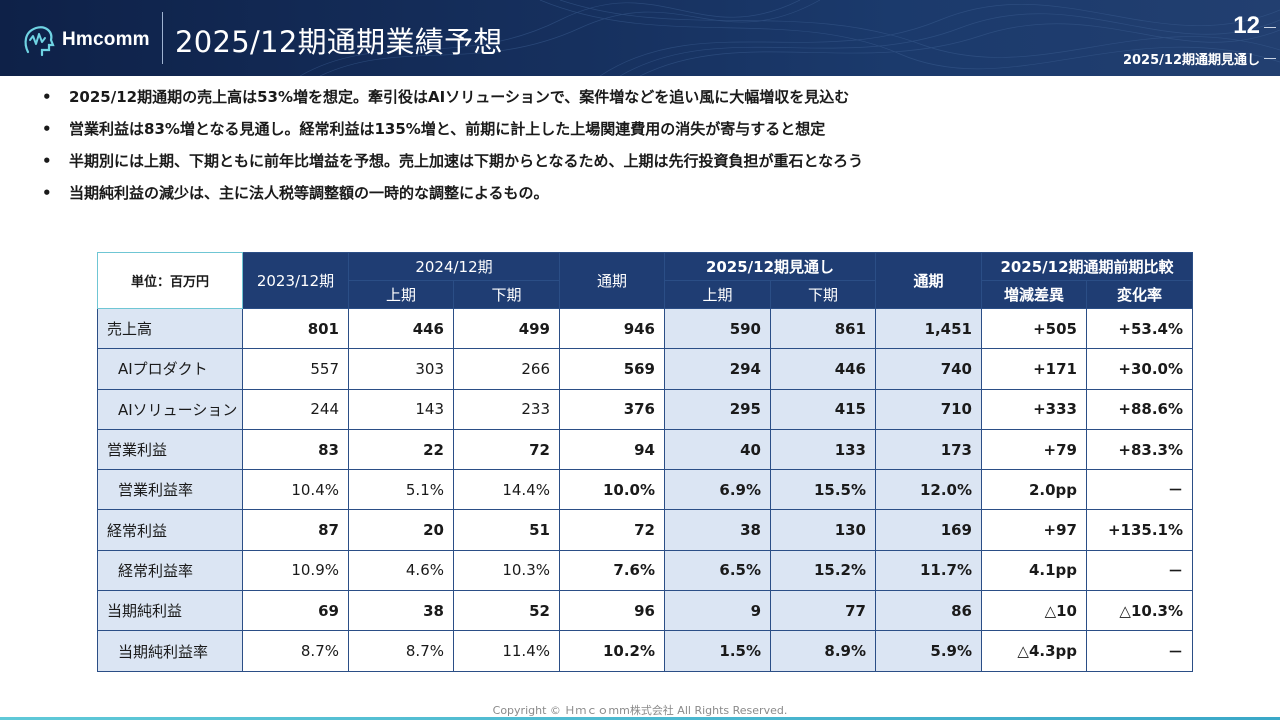 This screenshot has height=720, width=1280. What do you see at coordinates (295, 530) in the screenshot?
I see `table-cell: 87` at bounding box center [295, 530].